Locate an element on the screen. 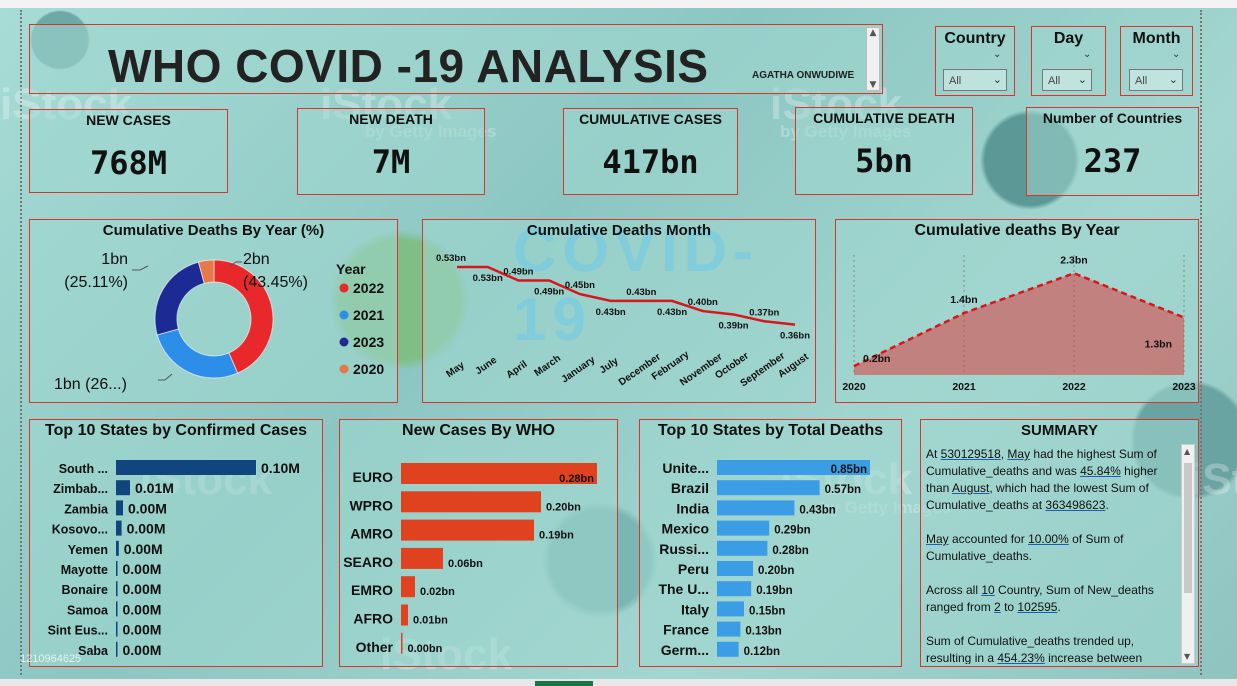 Image resolution: width=1237 pixels, height=686 pixels. donut-slice-2020 is located at coordinates (206, 271).